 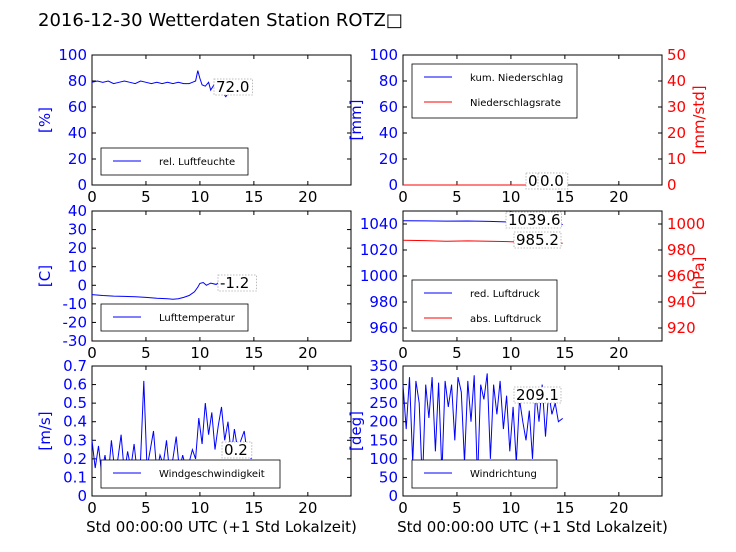 What do you see at coordinates (681, 302) in the screenshot?
I see `y-right-tick-label: 940` at bounding box center [681, 302].